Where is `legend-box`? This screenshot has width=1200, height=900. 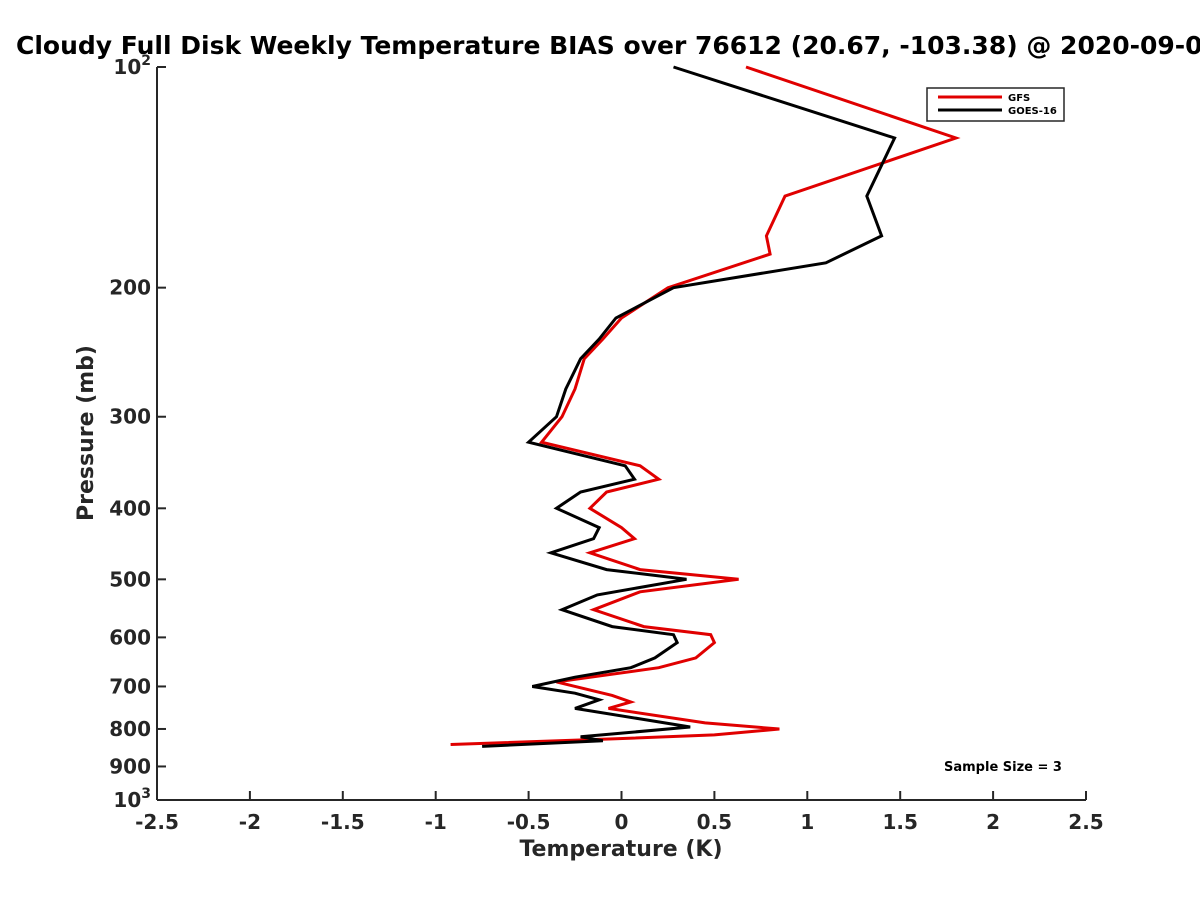 legend-box is located at coordinates (995, 104).